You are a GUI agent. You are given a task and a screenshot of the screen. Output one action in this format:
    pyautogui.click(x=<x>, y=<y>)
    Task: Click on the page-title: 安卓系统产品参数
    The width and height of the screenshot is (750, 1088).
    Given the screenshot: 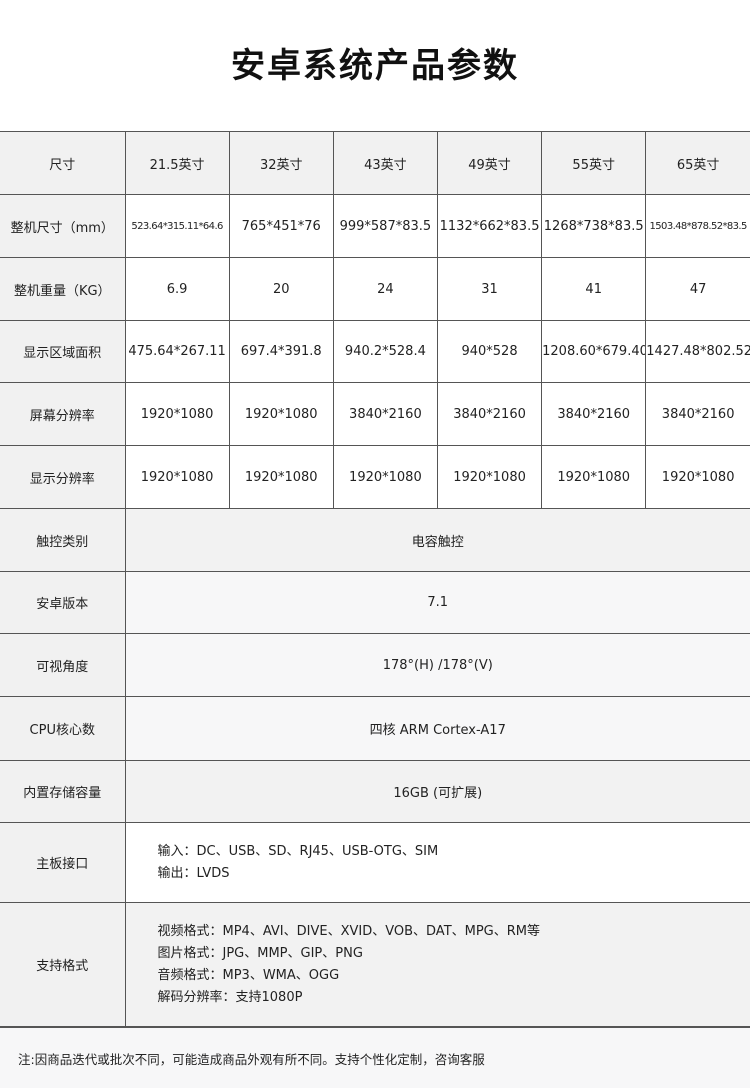 What is the action you would take?
    pyautogui.click(x=375, y=65)
    